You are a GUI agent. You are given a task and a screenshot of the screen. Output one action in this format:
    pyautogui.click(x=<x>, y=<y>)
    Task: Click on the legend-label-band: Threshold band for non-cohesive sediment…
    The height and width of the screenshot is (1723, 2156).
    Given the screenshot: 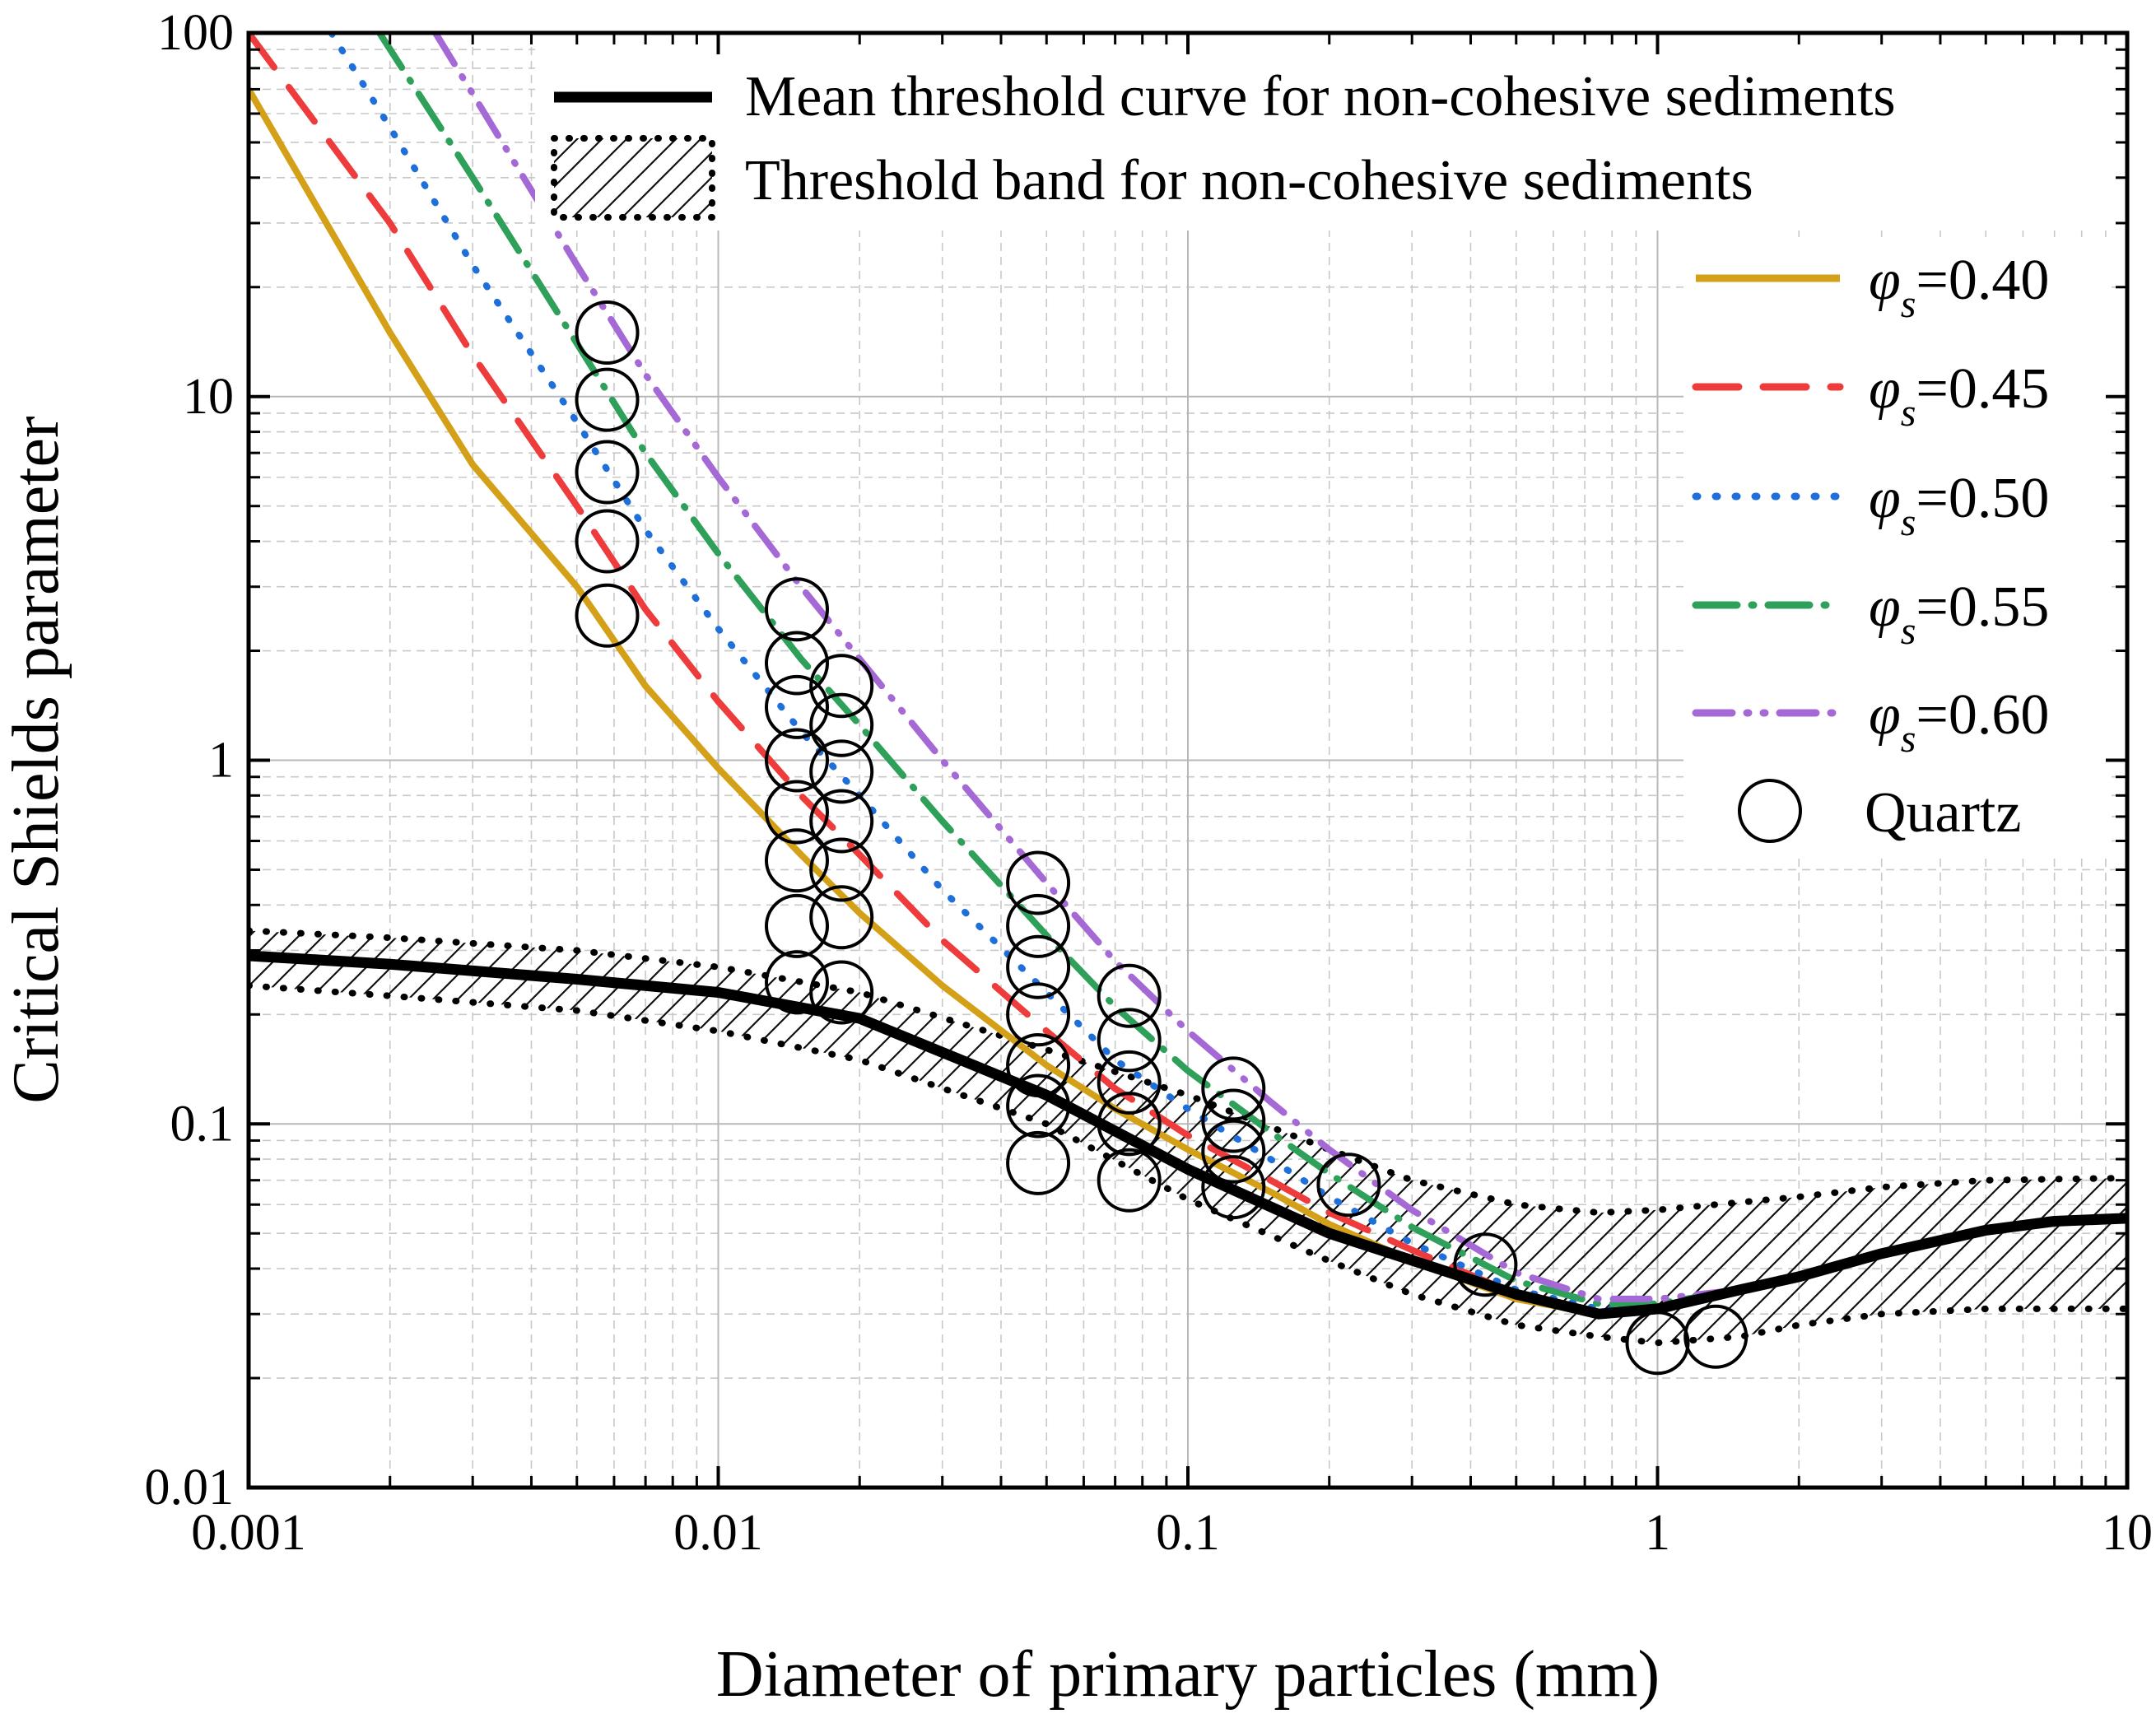 What is the action you would take?
    pyautogui.click(x=1249, y=180)
    